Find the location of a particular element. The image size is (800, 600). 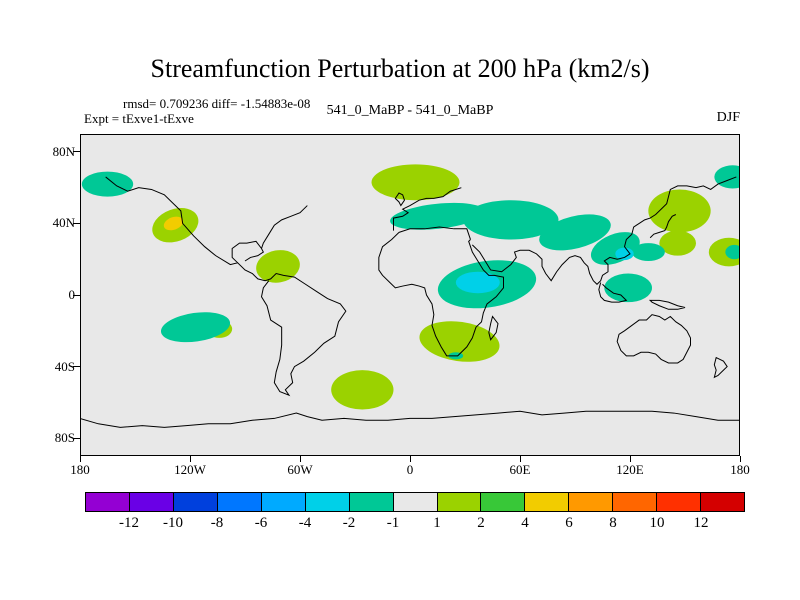

colorbar-tick-label: -12 is located at coordinates (129, 523).